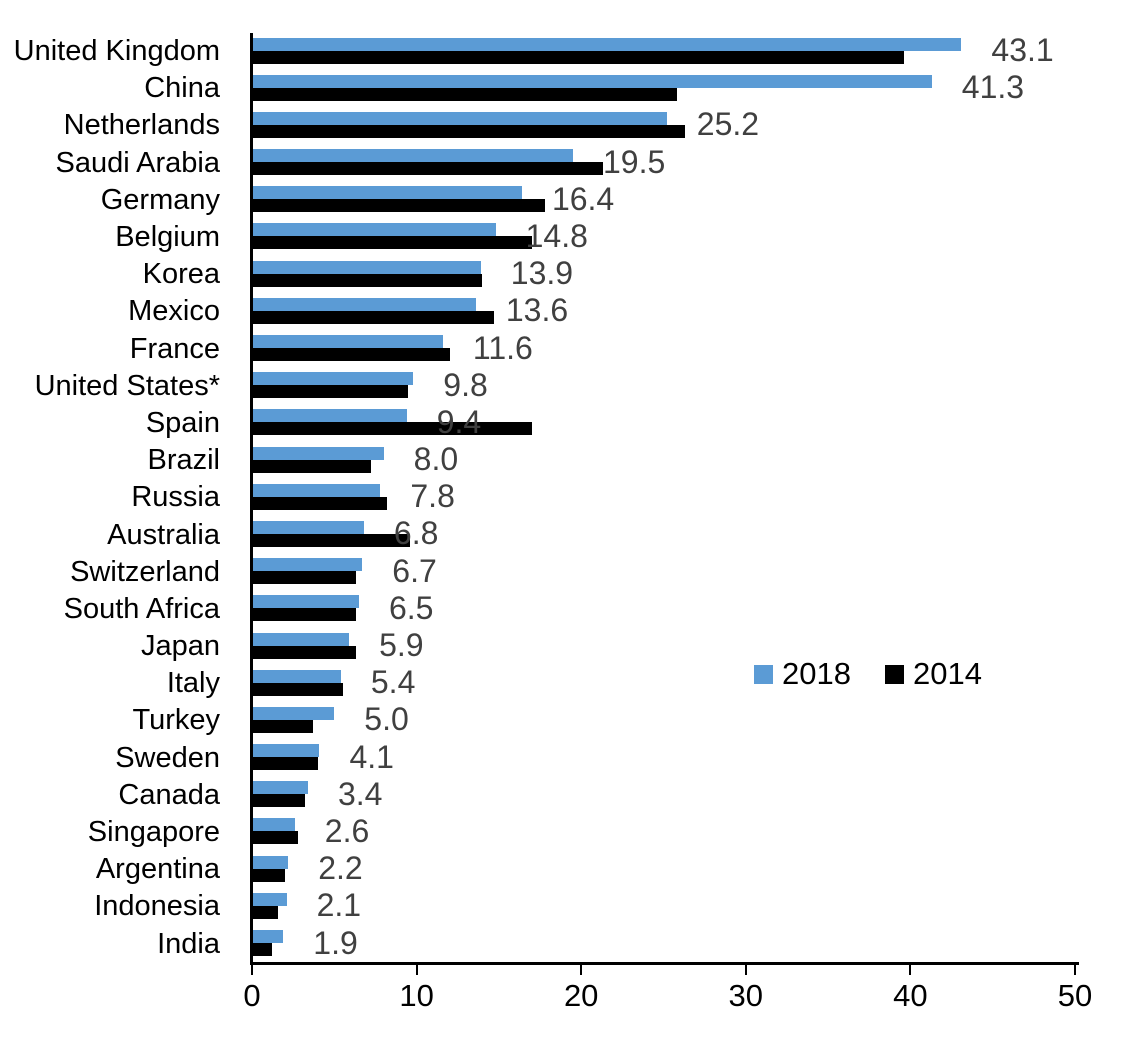 Image resolution: width=1123 pixels, height=1041 pixels. What do you see at coordinates (1075, 995) in the screenshot?
I see `x-tick-label: 50` at bounding box center [1075, 995].